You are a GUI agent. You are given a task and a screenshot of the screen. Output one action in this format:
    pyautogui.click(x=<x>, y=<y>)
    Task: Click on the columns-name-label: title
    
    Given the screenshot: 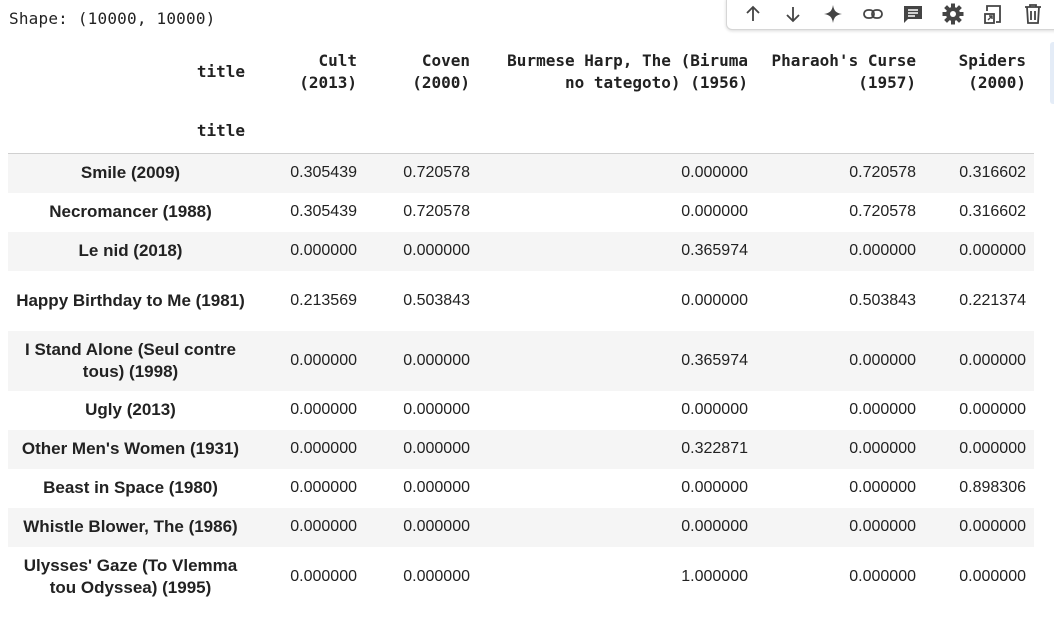 What is the action you would take?
    pyautogui.click(x=220, y=71)
    